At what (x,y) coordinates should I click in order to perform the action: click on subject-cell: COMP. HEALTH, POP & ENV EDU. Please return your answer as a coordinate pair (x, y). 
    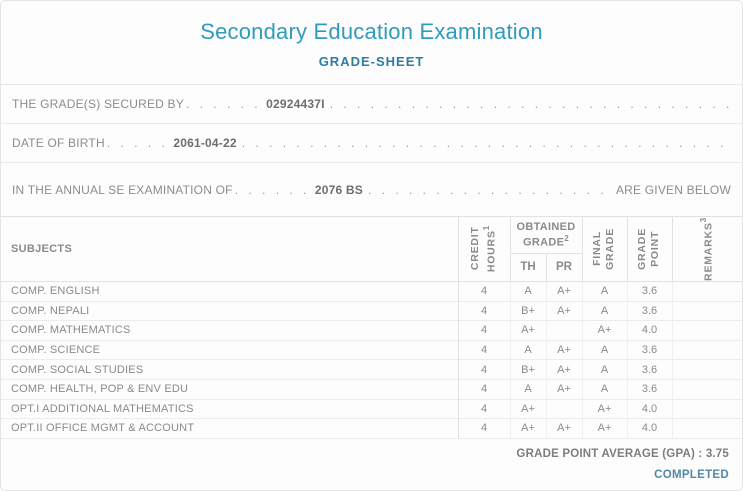
    Looking at the image, I should click on (229, 388).